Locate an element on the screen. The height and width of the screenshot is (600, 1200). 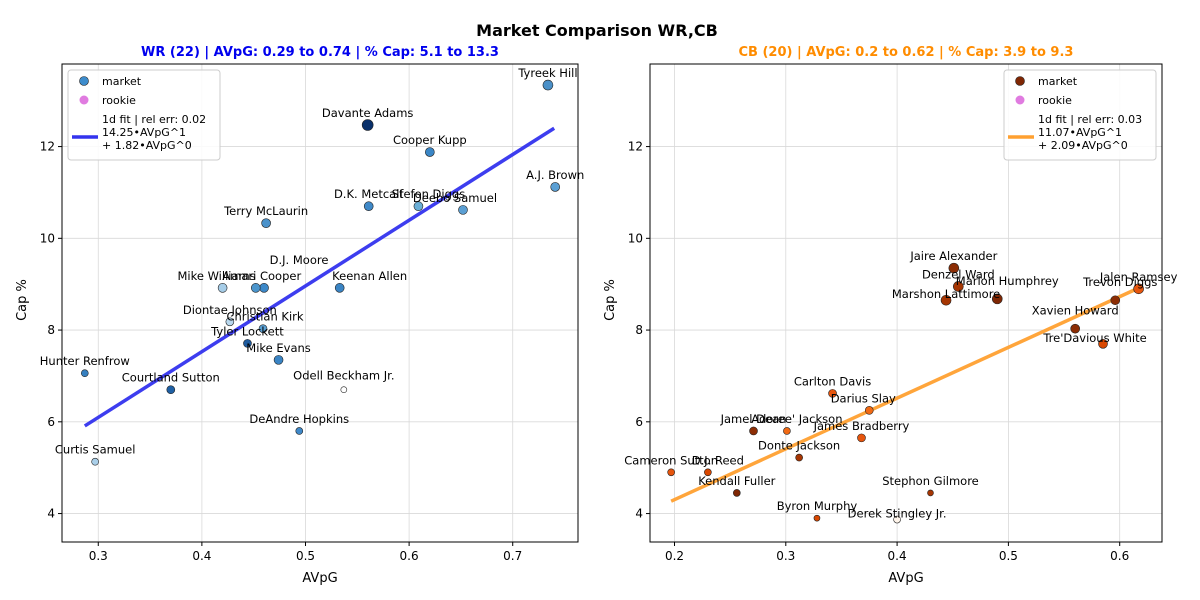
fit-line is located at coordinates (906, 393).